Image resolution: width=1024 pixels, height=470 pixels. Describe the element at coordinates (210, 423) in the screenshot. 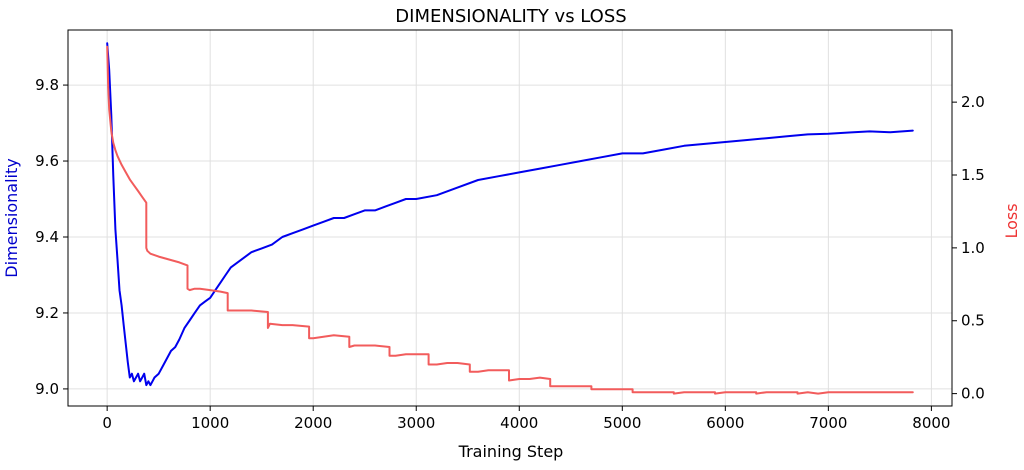

I see `x-tick-label: 1000` at that location.